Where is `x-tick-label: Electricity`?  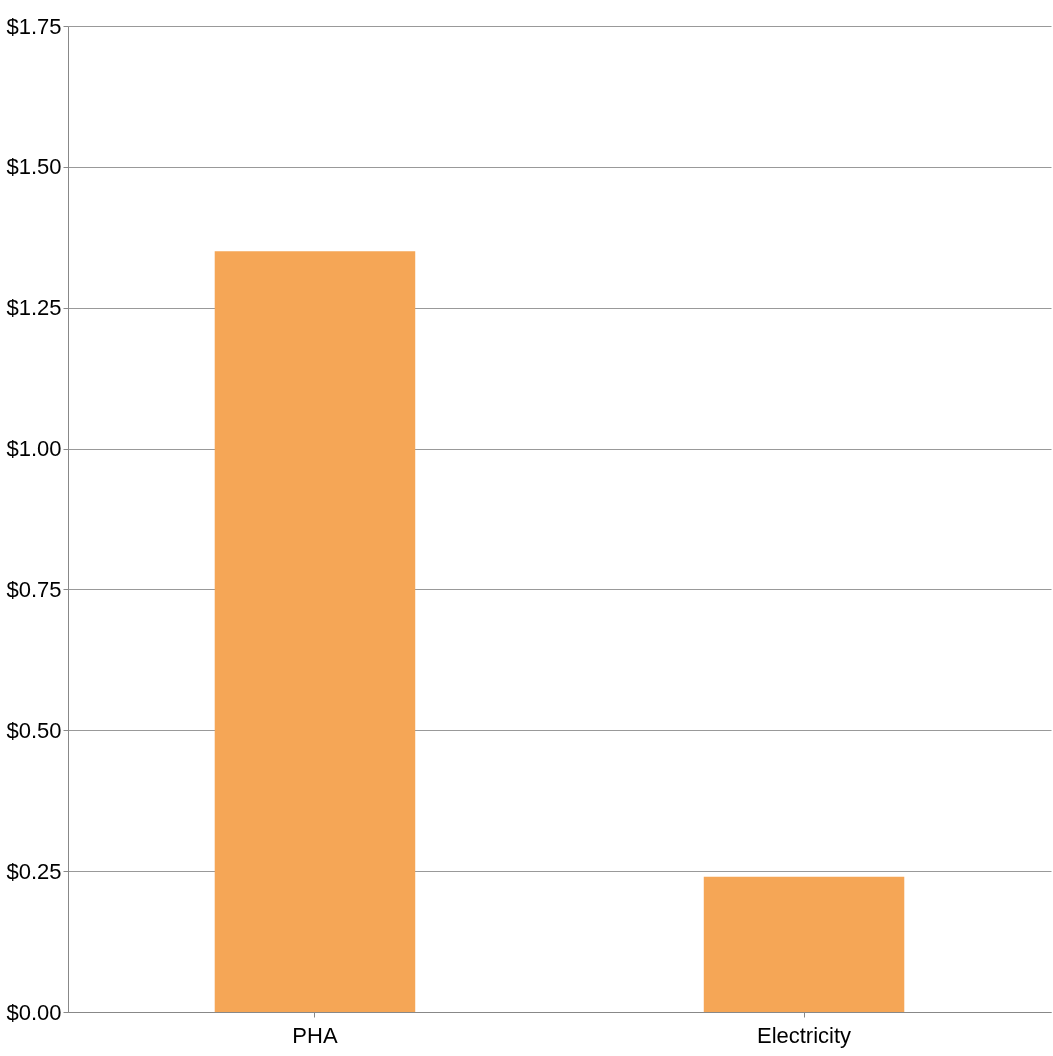
x-tick-label: Electricity is located at coordinates (804, 1035).